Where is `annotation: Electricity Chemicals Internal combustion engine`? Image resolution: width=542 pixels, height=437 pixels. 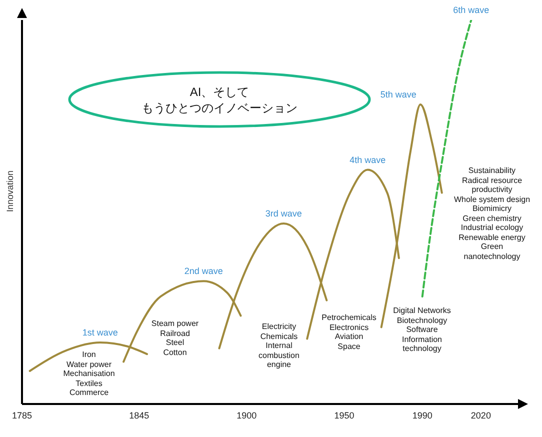
annotation: Electricity Chemicals Internal combustion engine is located at coordinates (279, 346).